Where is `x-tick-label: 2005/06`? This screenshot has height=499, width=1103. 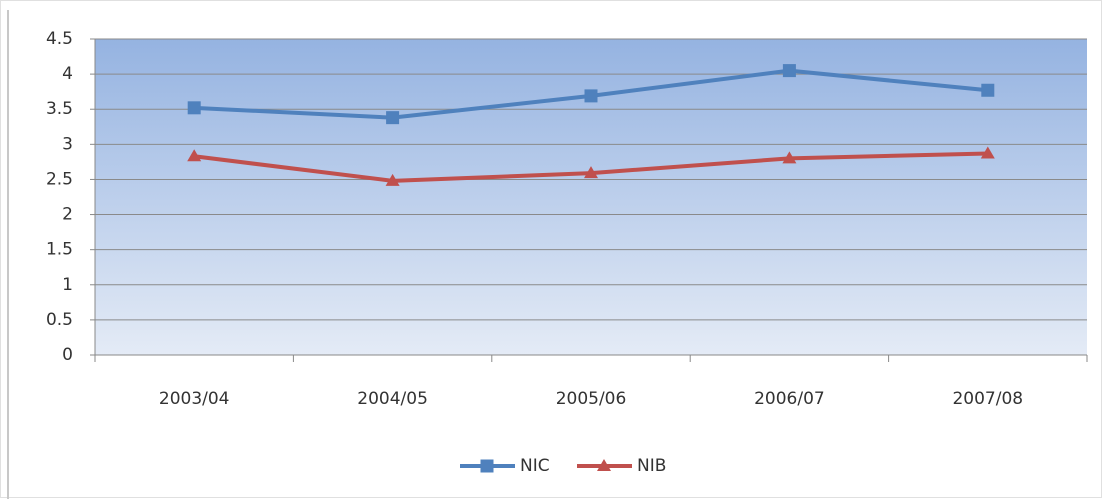
x-tick-label: 2005/06 is located at coordinates (591, 399).